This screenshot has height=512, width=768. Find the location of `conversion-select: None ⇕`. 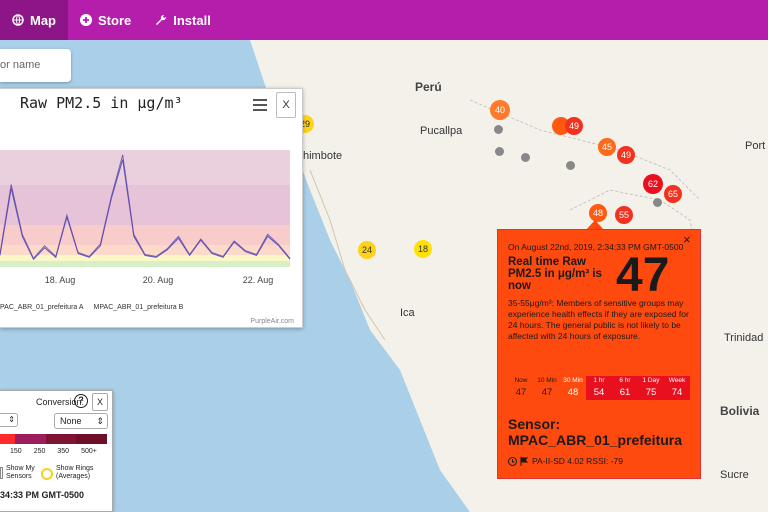

conversion-select: None ⇕ is located at coordinates (81, 421).